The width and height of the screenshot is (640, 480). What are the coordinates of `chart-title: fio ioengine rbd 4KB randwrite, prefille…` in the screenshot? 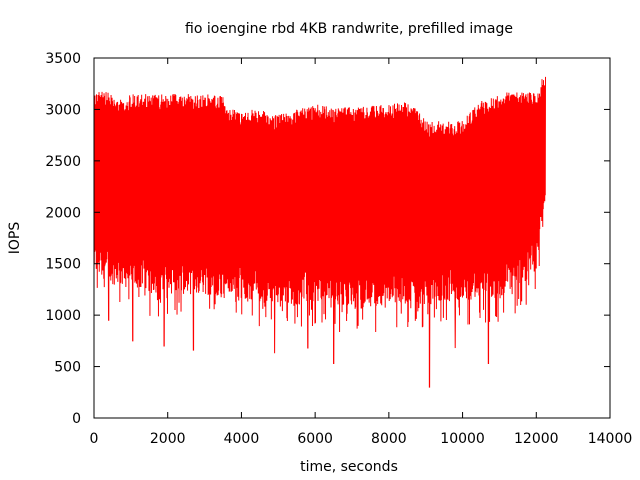 It's located at (349, 29).